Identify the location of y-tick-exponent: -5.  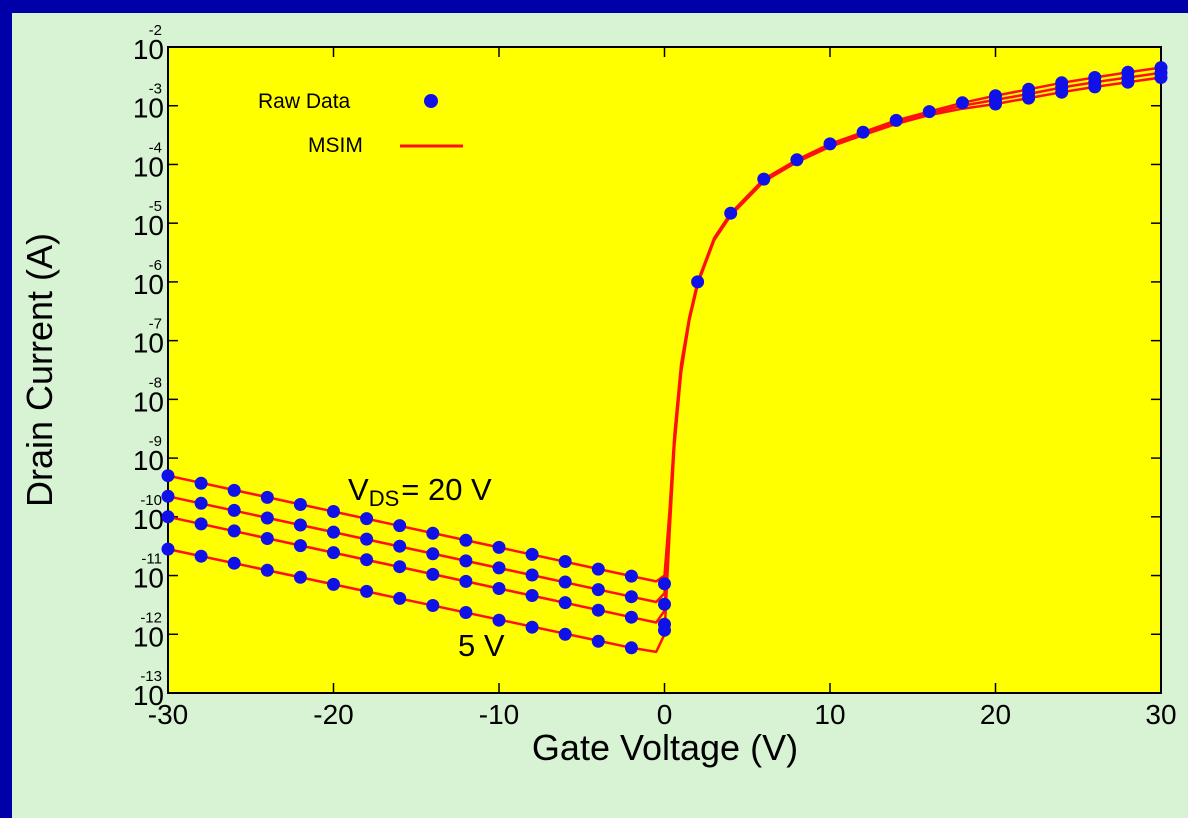
(155, 206).